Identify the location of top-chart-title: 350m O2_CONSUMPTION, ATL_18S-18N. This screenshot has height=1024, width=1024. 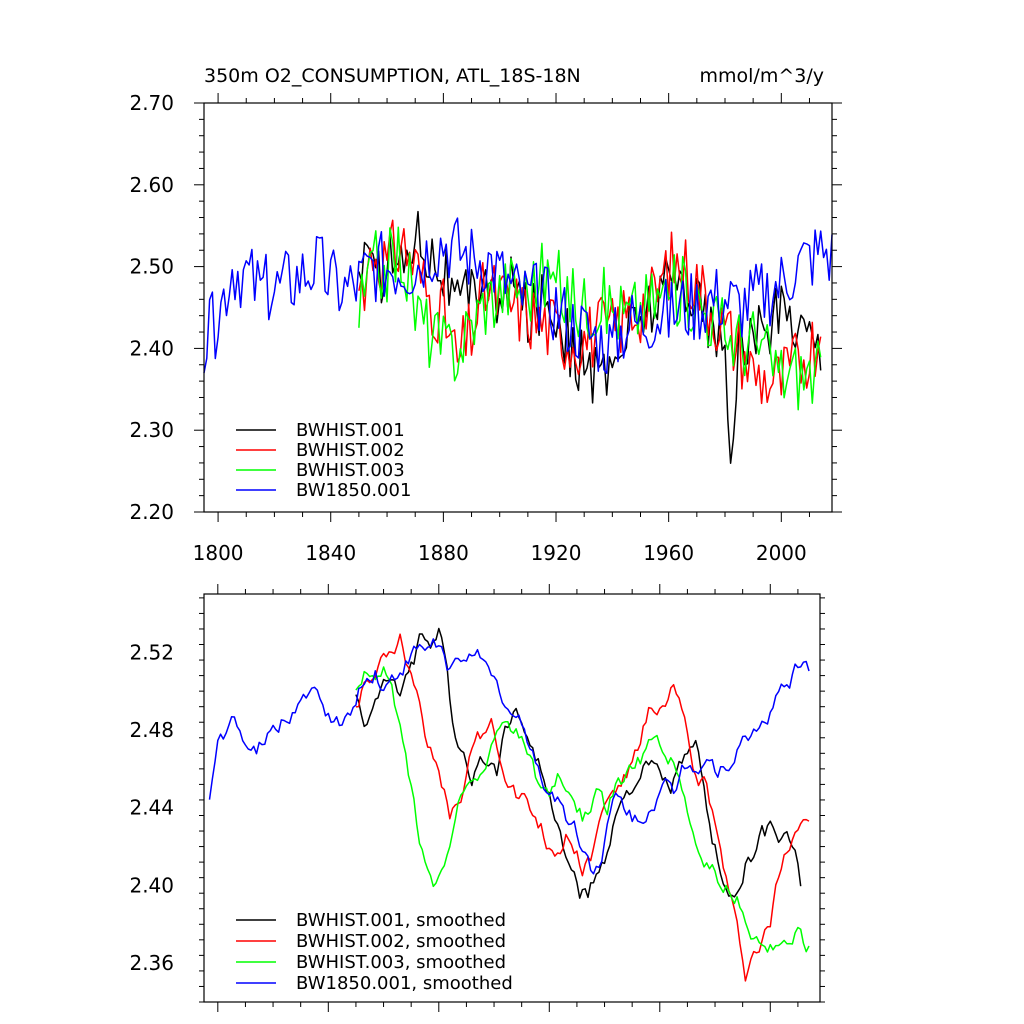
(392, 76).